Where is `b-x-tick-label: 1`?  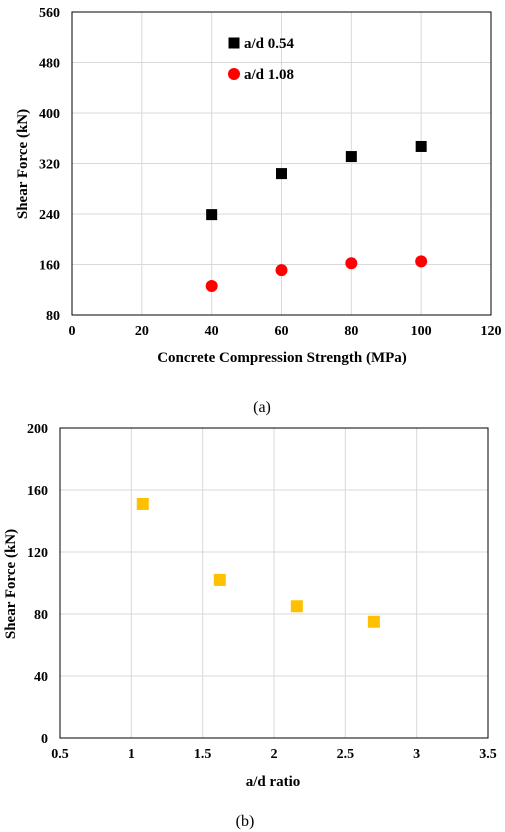
b-x-tick-label: 1 is located at coordinates (131, 754).